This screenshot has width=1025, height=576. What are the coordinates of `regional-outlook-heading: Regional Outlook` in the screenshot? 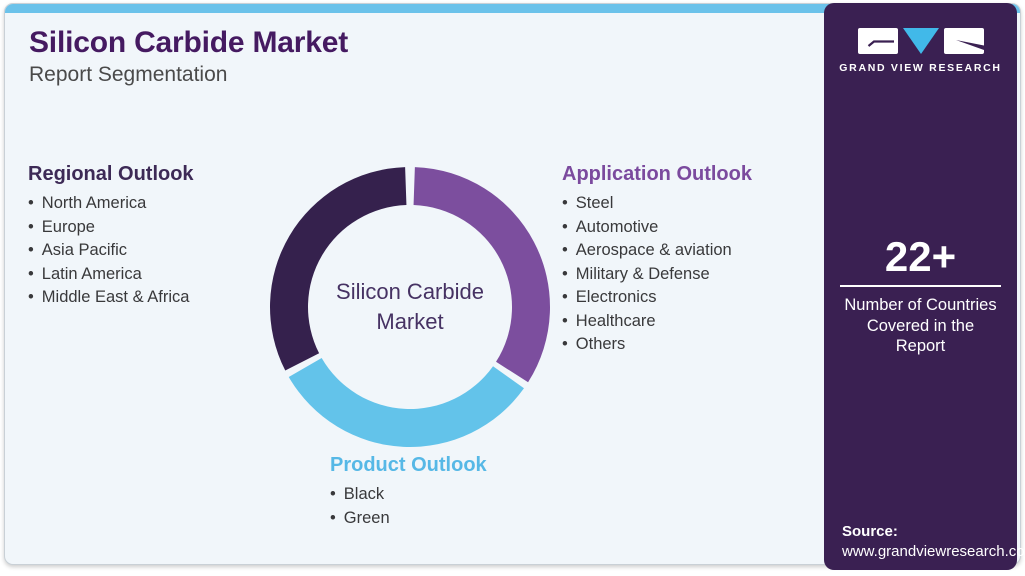 It's located at (111, 174).